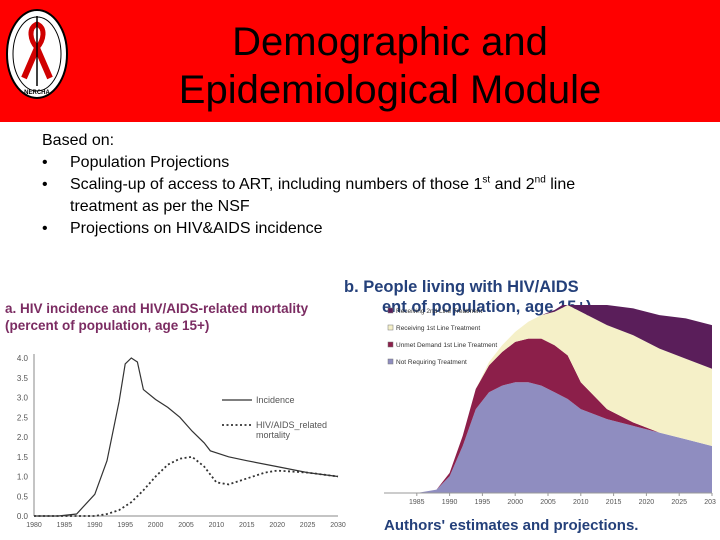 This screenshot has height=540, width=720. I want to click on legend-label-mortality: HIV/AIDS_related mortality, so click(291, 430).